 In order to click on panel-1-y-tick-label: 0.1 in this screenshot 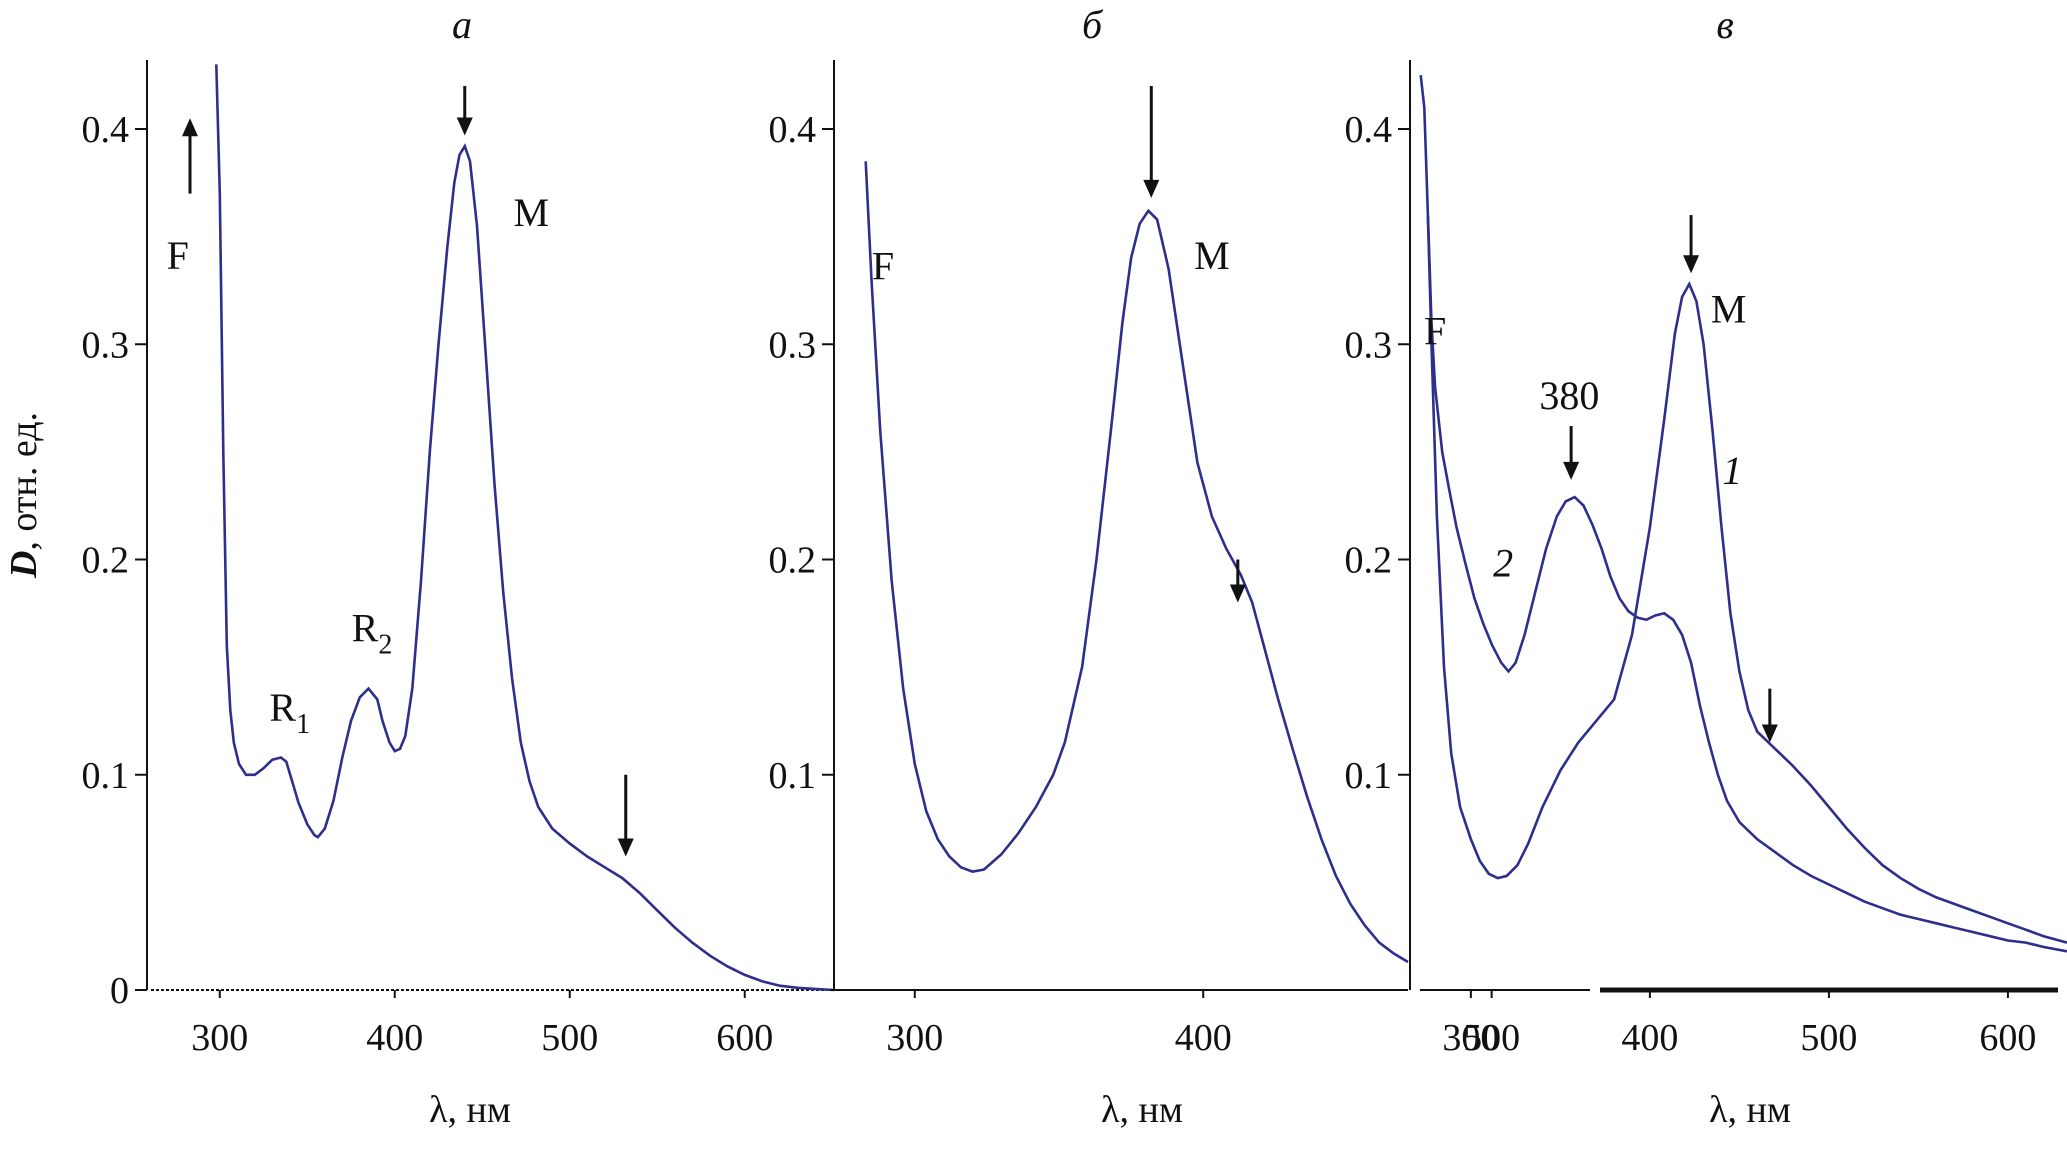, I will do `click(793, 776)`.